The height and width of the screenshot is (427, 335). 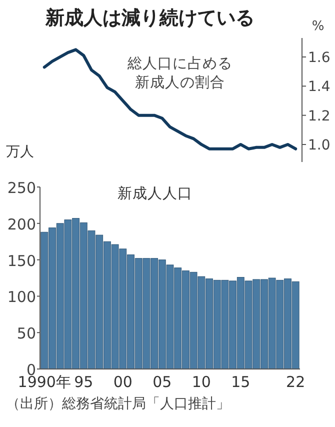 I want to click on text: （出所）総務省統計局「人口推計」, so click(x=118, y=404).